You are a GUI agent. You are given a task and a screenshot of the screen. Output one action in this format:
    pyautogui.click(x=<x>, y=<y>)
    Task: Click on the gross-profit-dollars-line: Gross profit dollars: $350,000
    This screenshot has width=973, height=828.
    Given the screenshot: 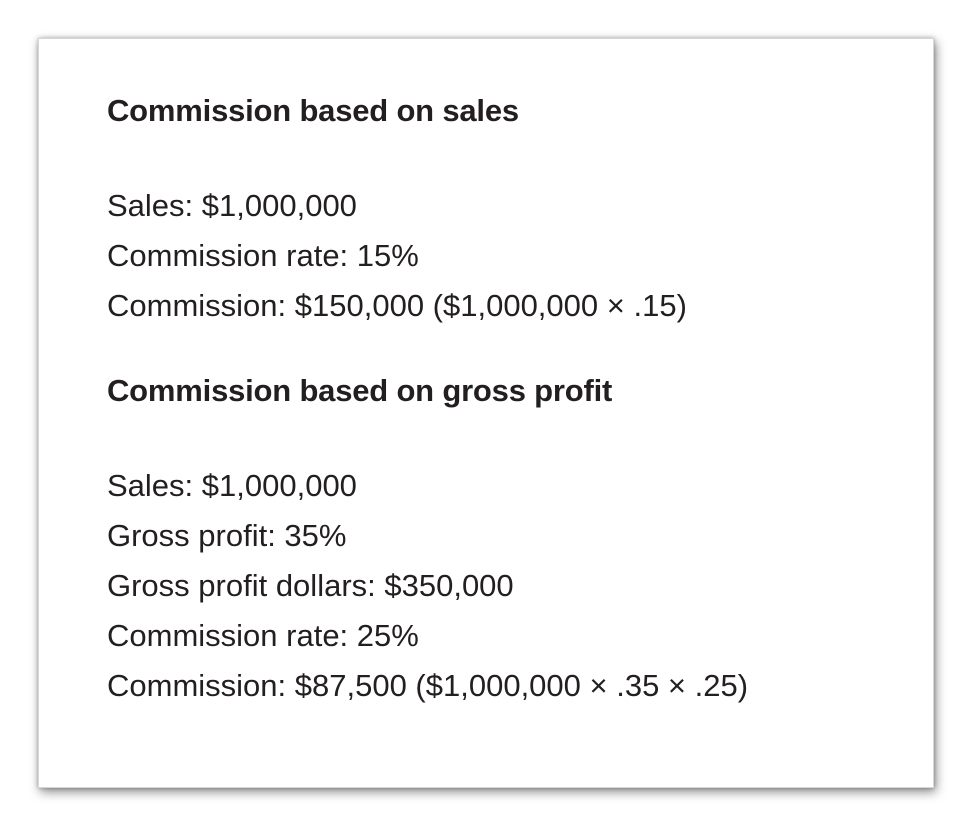 What is the action you would take?
    pyautogui.click(x=310, y=585)
    